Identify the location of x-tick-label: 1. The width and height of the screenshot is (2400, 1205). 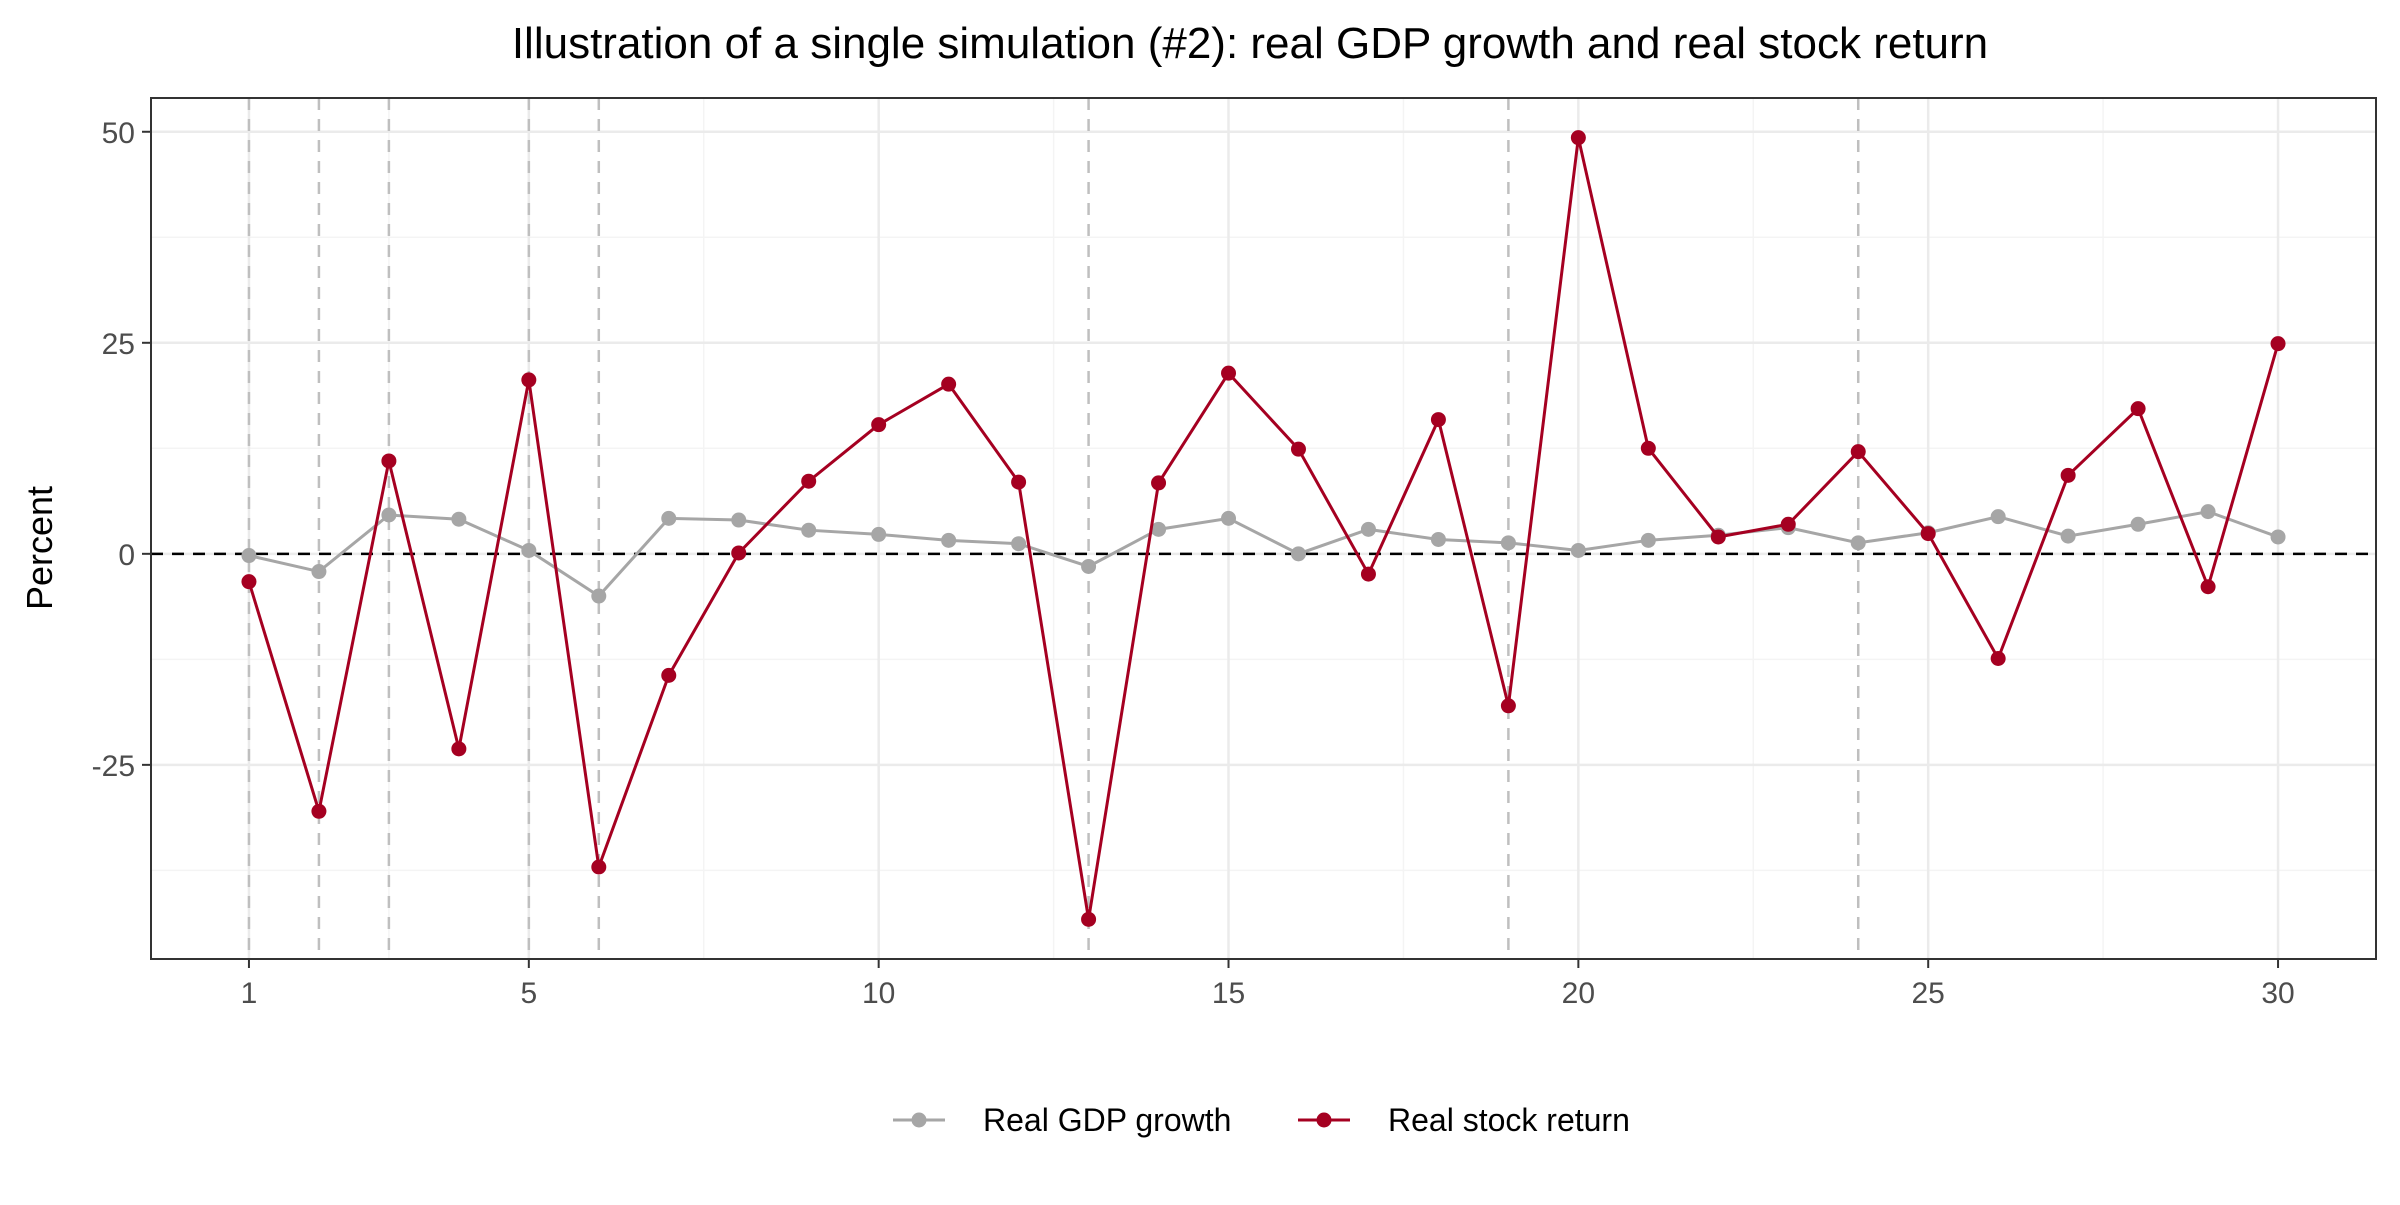
(249, 993).